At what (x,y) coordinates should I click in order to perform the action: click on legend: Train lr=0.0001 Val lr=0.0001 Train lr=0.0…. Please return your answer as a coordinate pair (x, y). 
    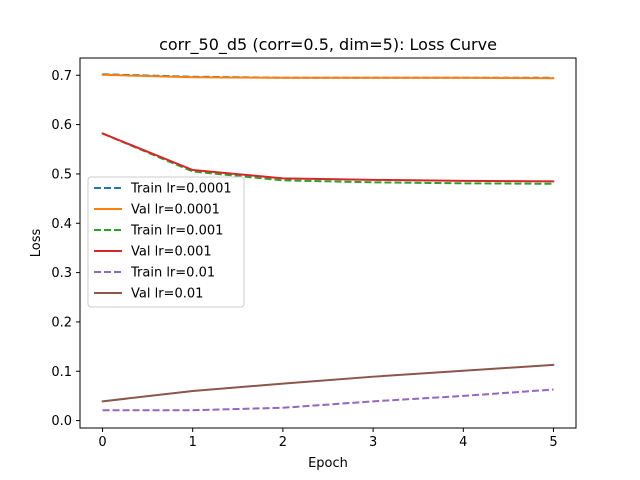
    Looking at the image, I should click on (166, 242).